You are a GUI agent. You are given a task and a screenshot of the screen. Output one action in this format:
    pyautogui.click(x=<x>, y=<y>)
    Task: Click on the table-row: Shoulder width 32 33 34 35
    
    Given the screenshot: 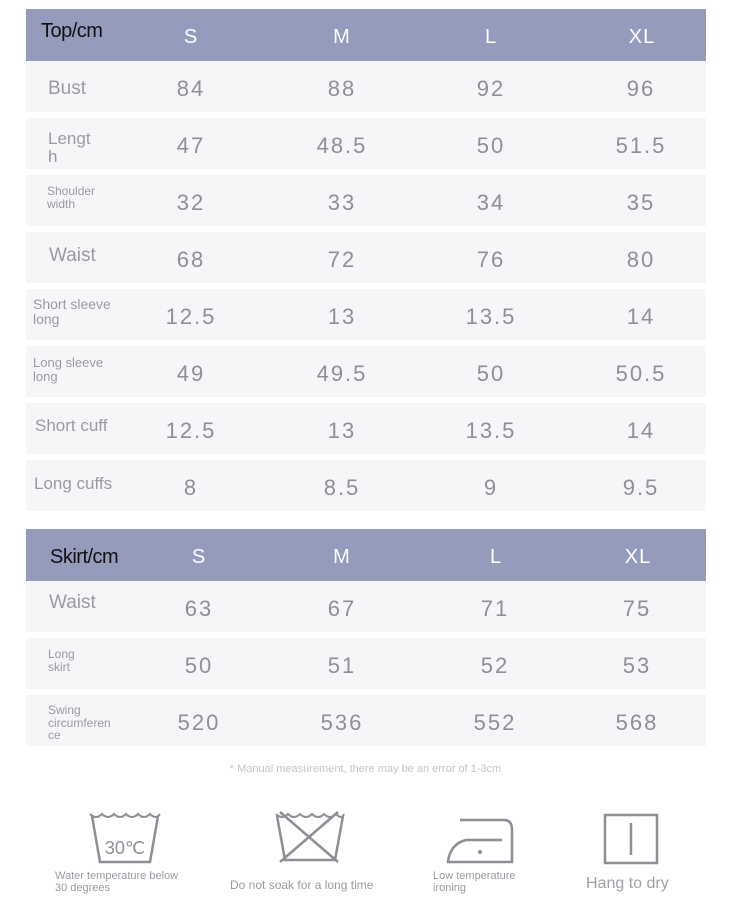 What is the action you would take?
    pyautogui.click(x=366, y=200)
    